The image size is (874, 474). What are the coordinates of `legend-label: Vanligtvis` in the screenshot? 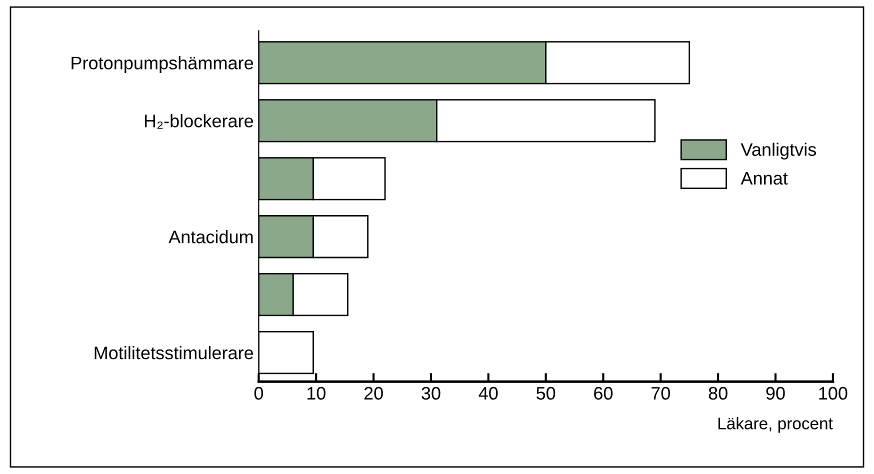 It's located at (778, 151).